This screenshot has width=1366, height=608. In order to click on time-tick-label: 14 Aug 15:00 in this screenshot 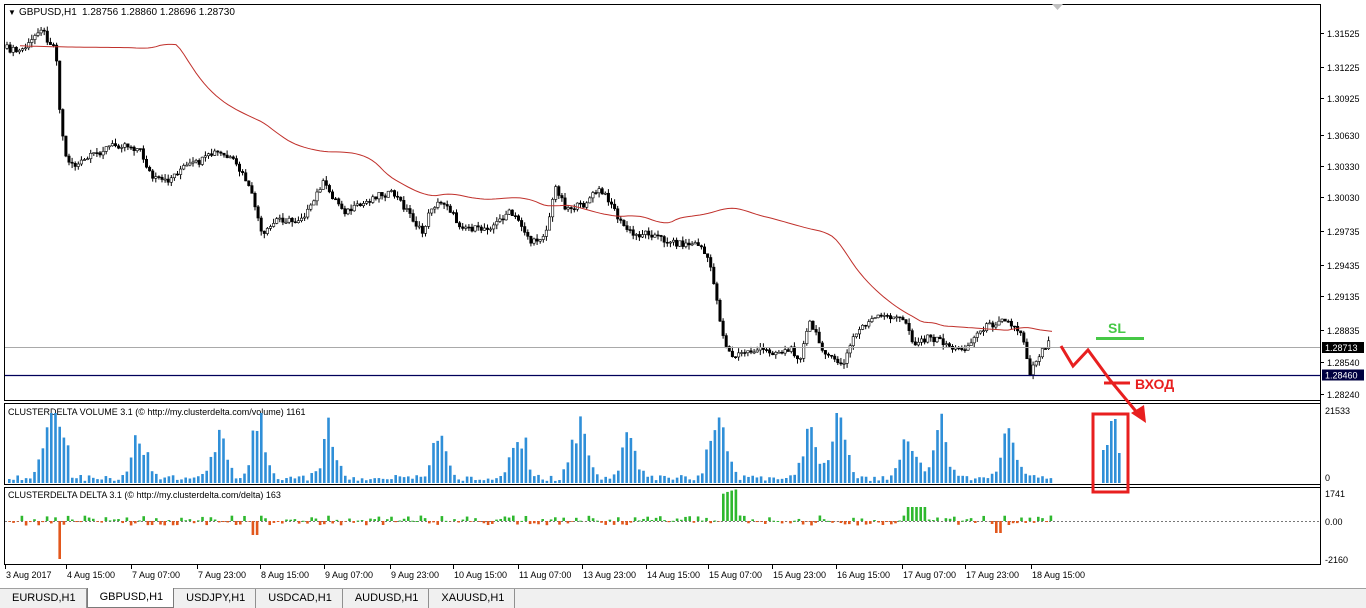, I will do `click(673, 575)`.